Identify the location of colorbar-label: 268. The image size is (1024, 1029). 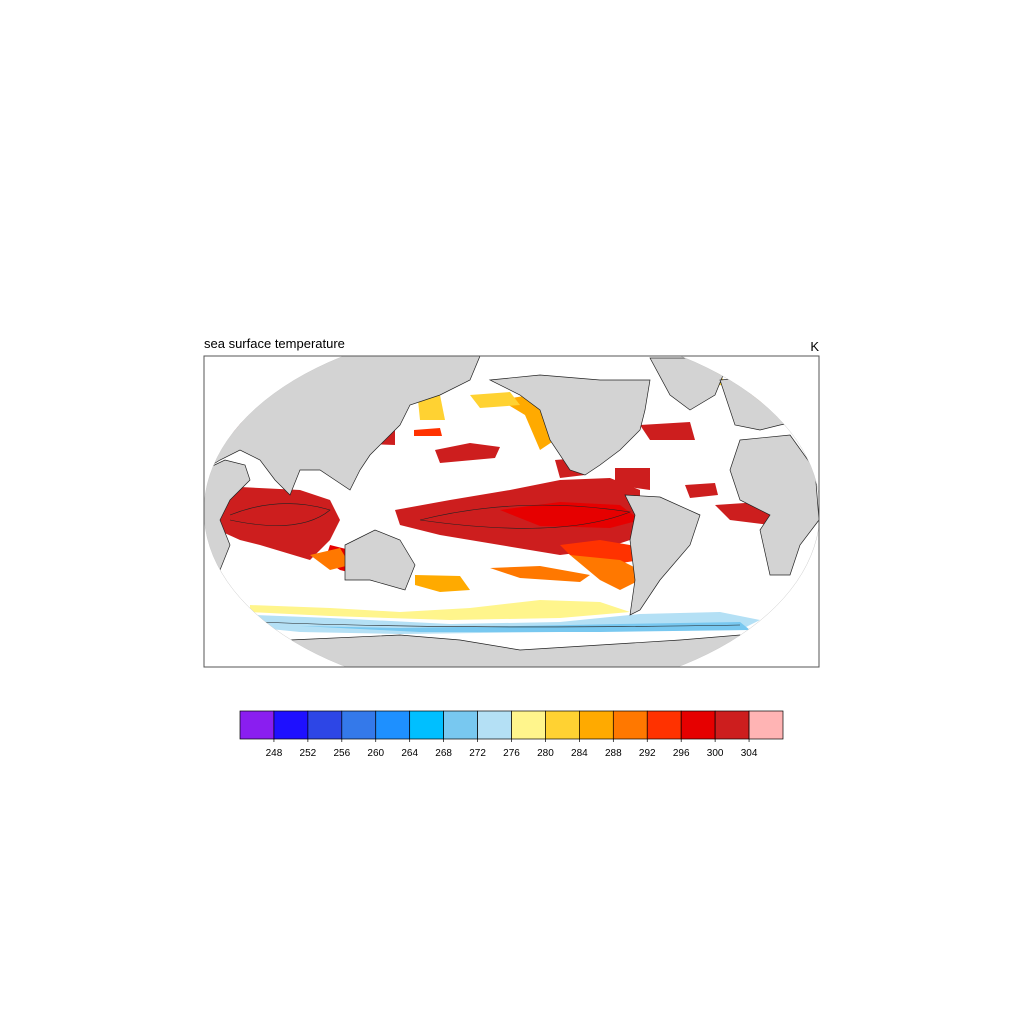
(443, 753).